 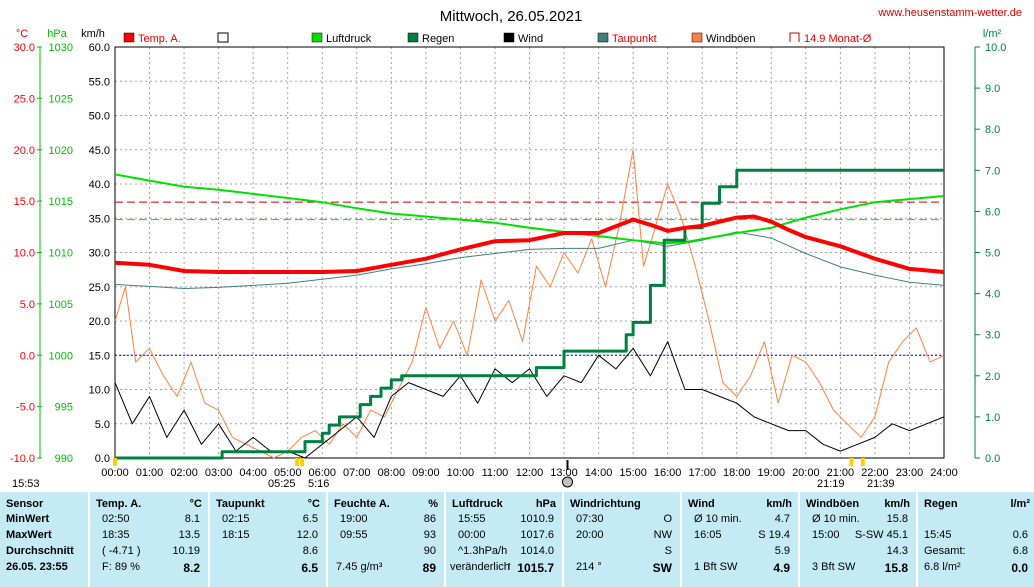 I want to click on temp-unit: °C, so click(x=22, y=34).